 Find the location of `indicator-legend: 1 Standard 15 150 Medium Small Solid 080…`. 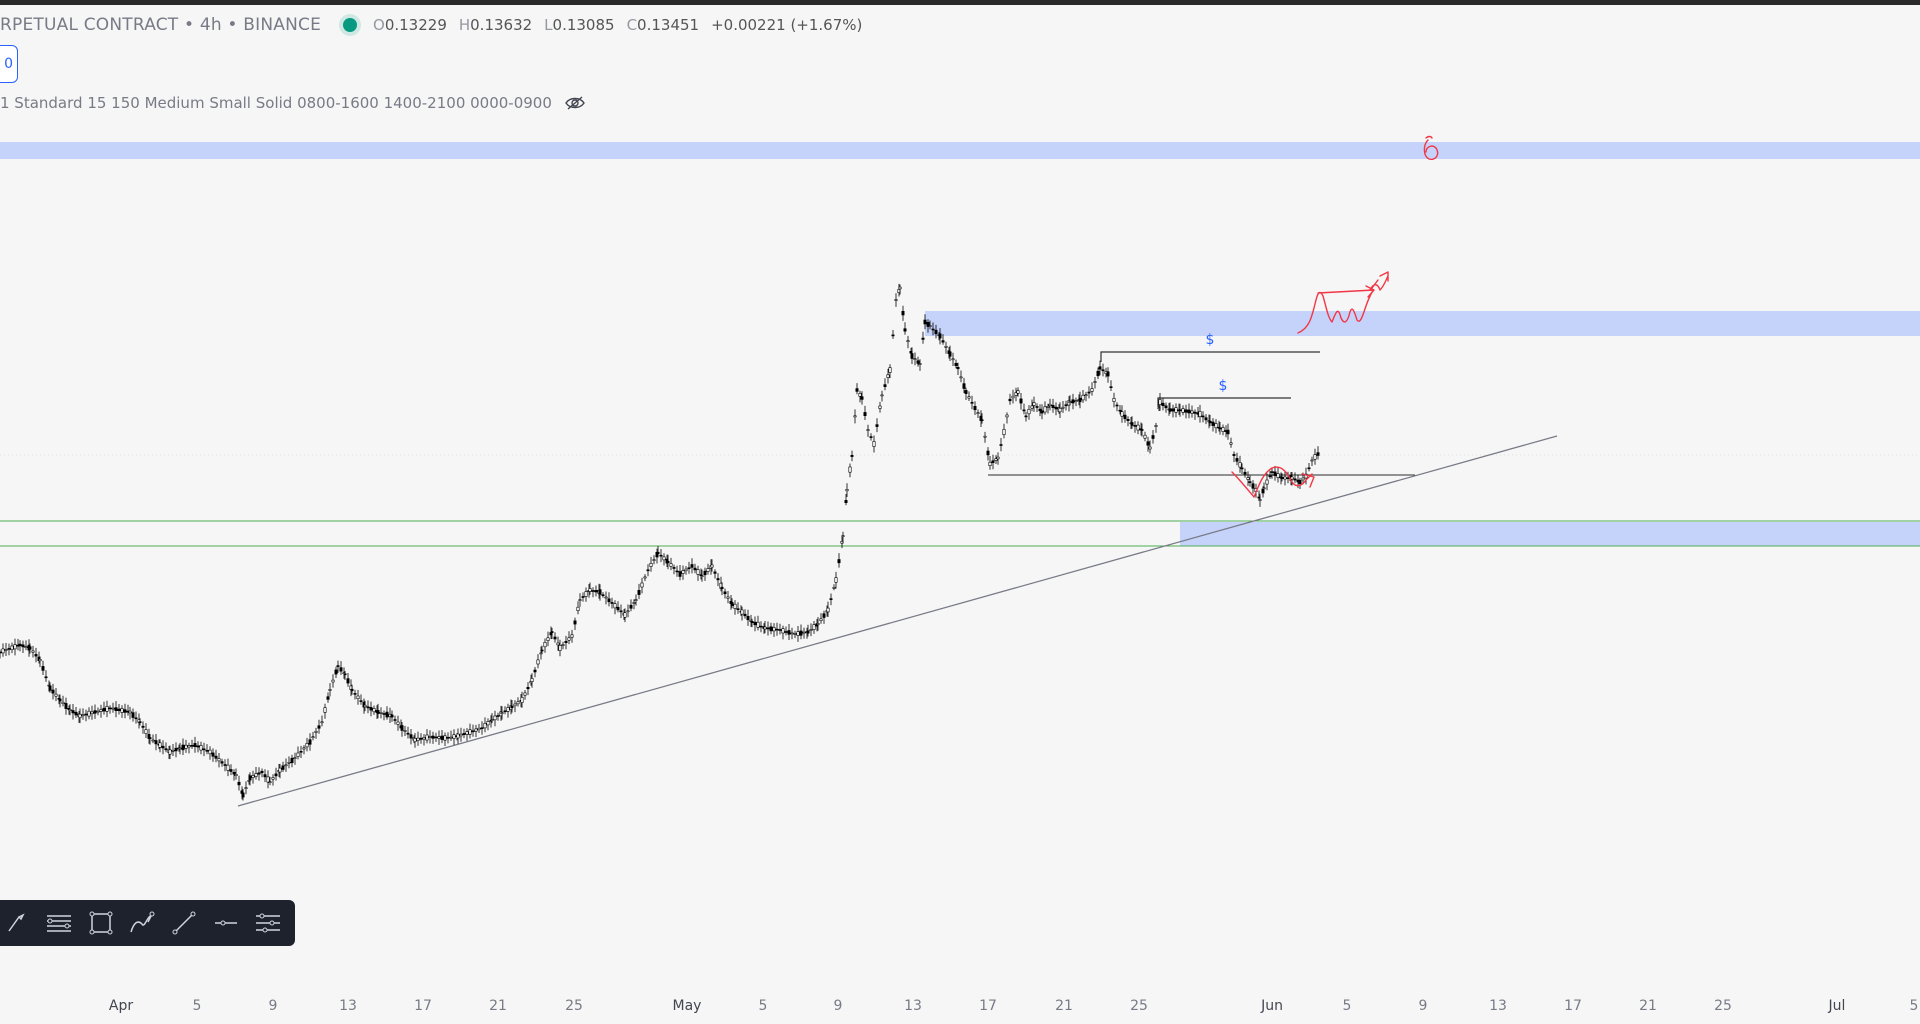

indicator-legend: 1 Standard 15 150 Medium Small Solid 080… is located at coordinates (293, 103).